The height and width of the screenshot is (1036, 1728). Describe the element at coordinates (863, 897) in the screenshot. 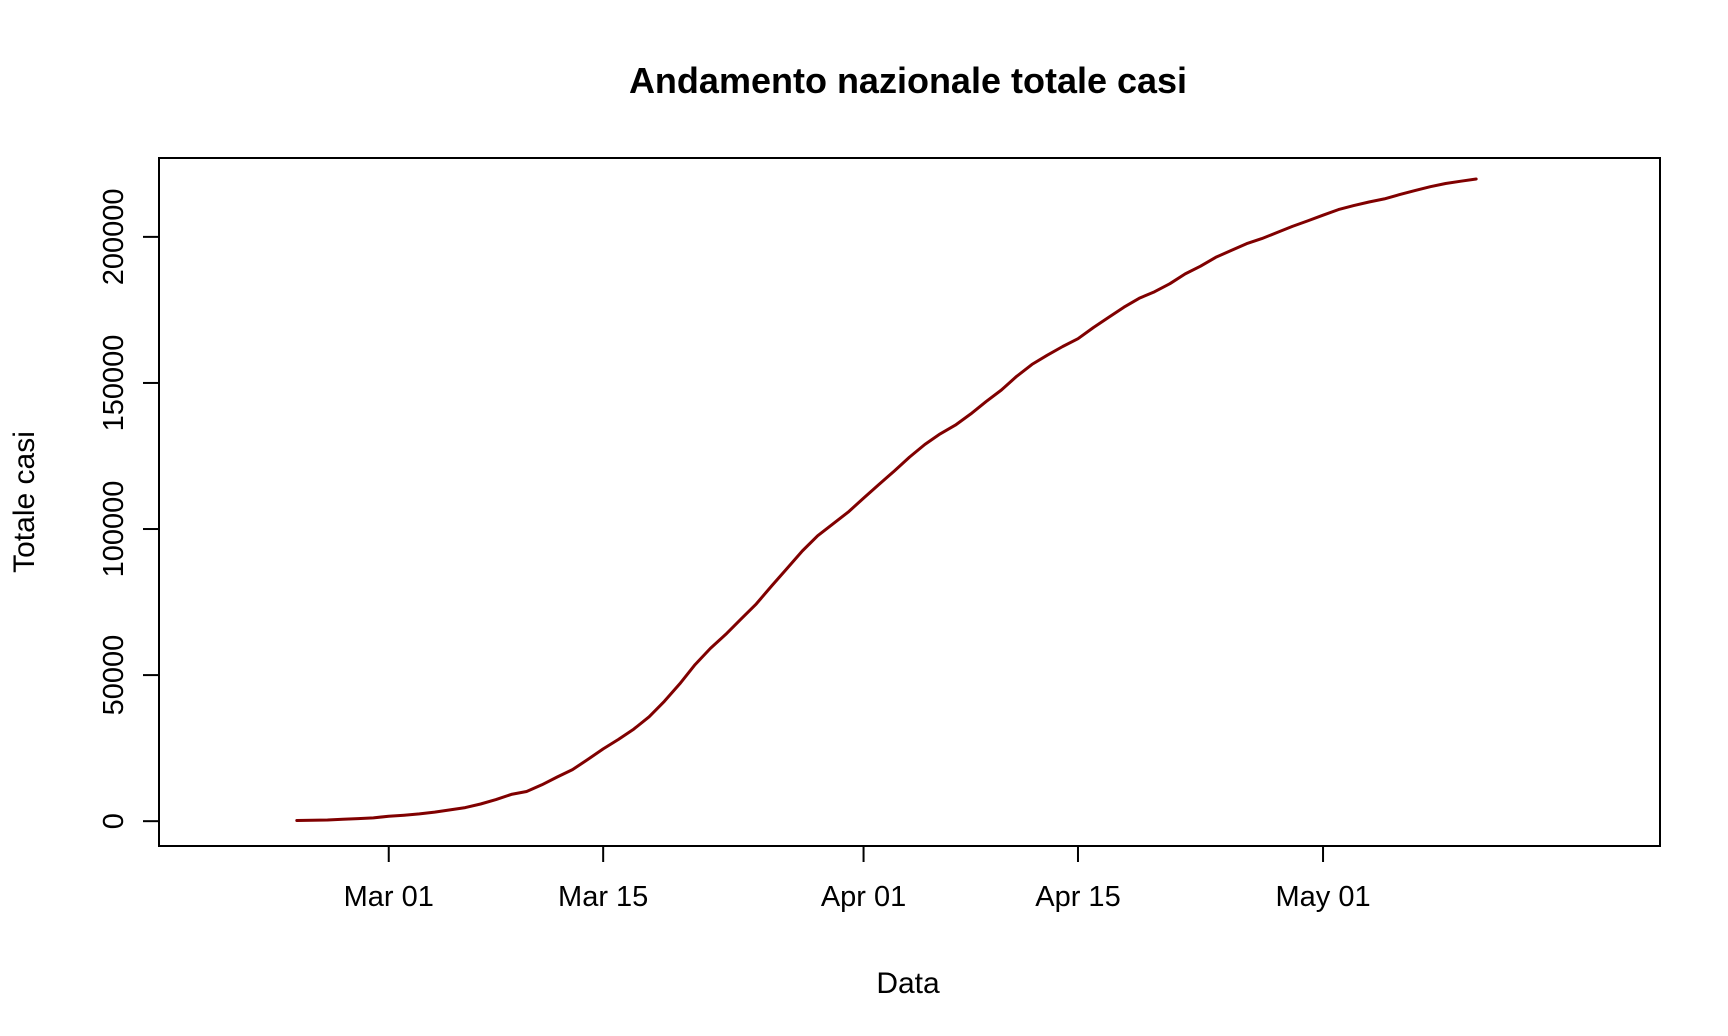

I see `x-tick-label: Apr 01` at that location.